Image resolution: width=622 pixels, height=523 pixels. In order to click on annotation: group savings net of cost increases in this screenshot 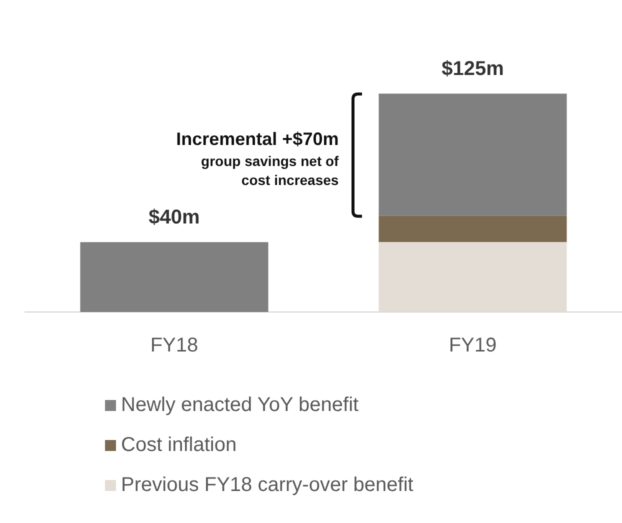, I will do `click(269, 171)`.